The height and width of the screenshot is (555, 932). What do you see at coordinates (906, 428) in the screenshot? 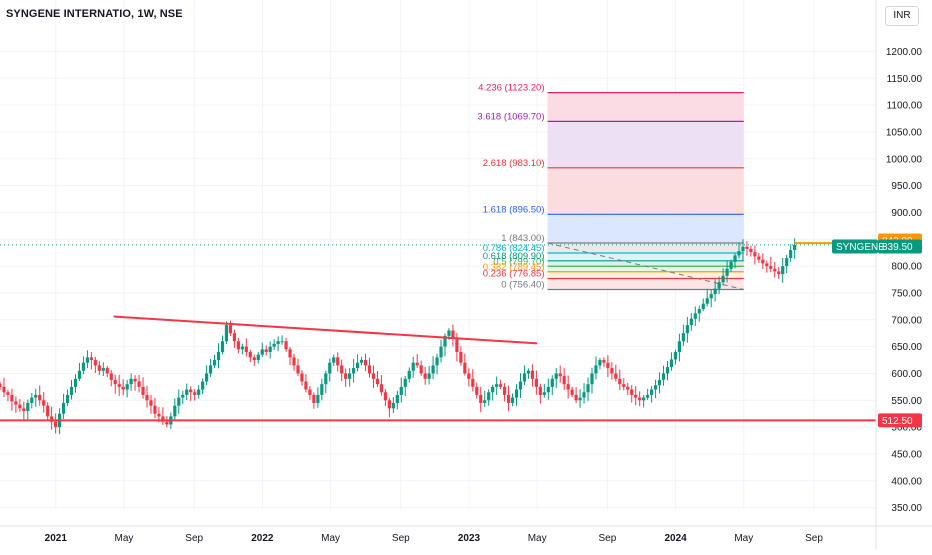
I see `y-tick-label: 500.00` at bounding box center [906, 428].